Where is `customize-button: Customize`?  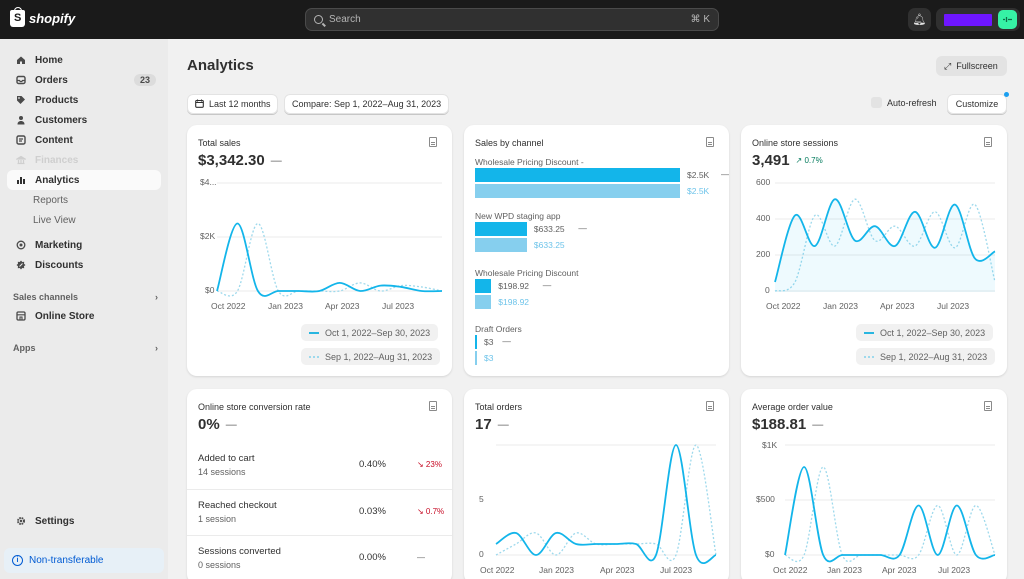
customize-button: Customize is located at coordinates (977, 104).